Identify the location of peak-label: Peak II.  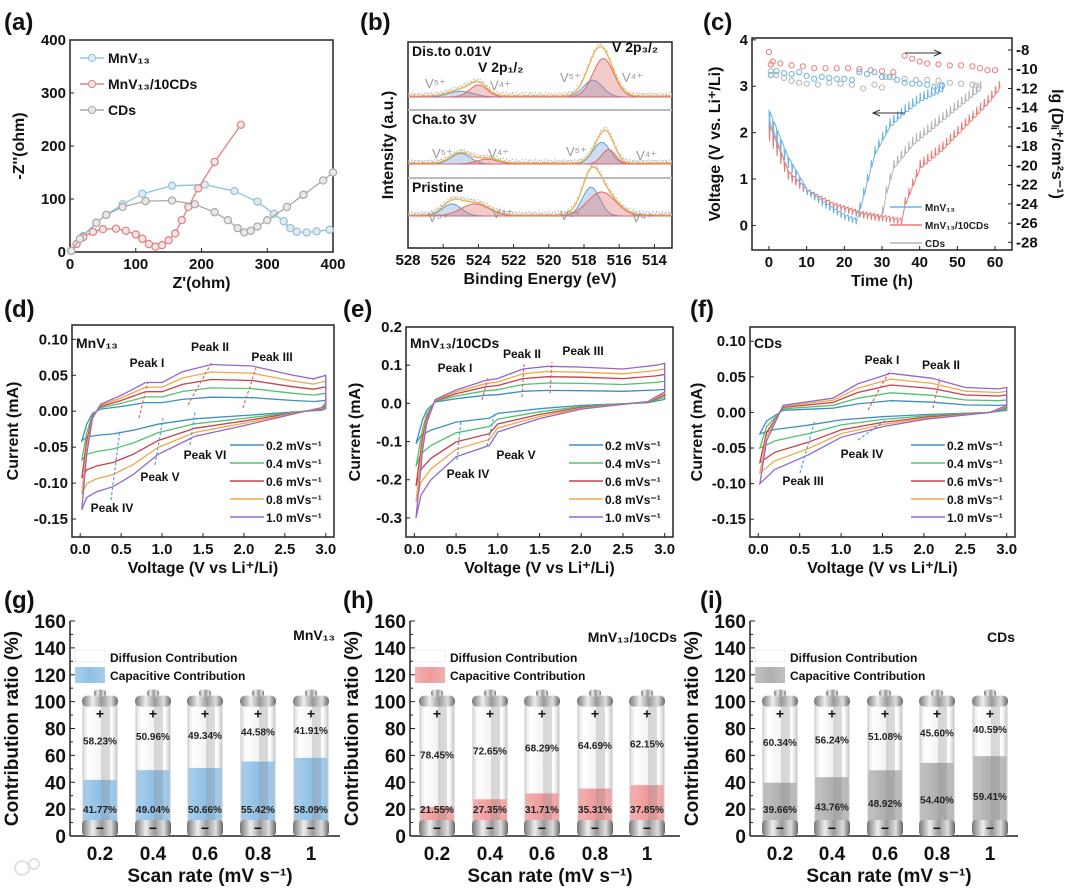
(941, 365).